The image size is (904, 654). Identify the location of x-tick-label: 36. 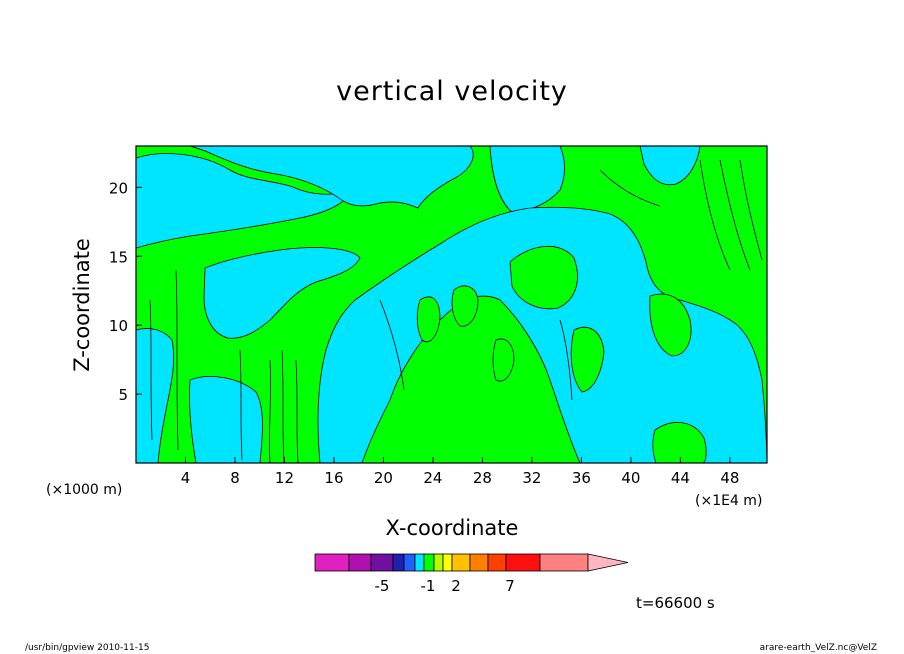
(581, 478).